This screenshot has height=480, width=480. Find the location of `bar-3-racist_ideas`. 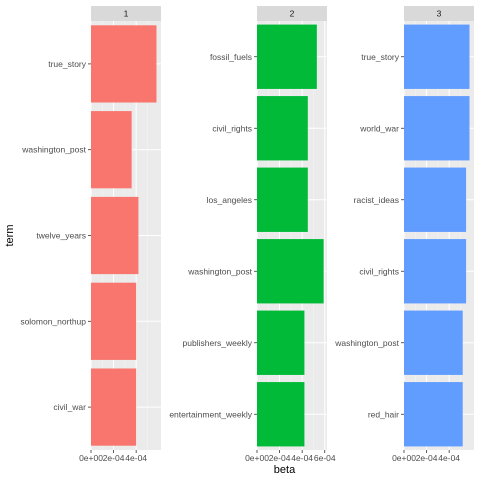

bar-3-racist_ideas is located at coordinates (435, 199).